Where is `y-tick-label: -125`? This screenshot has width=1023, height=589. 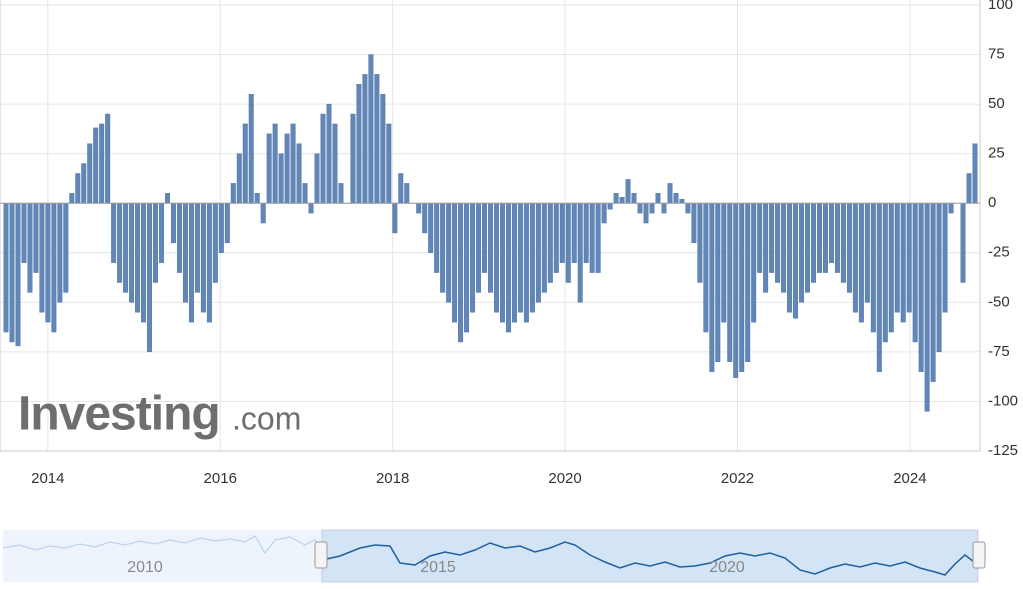
y-tick-label: -125 is located at coordinates (1003, 450).